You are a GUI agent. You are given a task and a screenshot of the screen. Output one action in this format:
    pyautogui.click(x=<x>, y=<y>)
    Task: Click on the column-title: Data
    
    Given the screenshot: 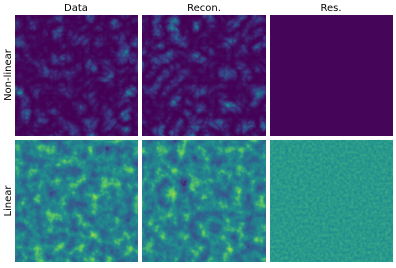 What is the action you would take?
    pyautogui.click(x=76, y=8)
    